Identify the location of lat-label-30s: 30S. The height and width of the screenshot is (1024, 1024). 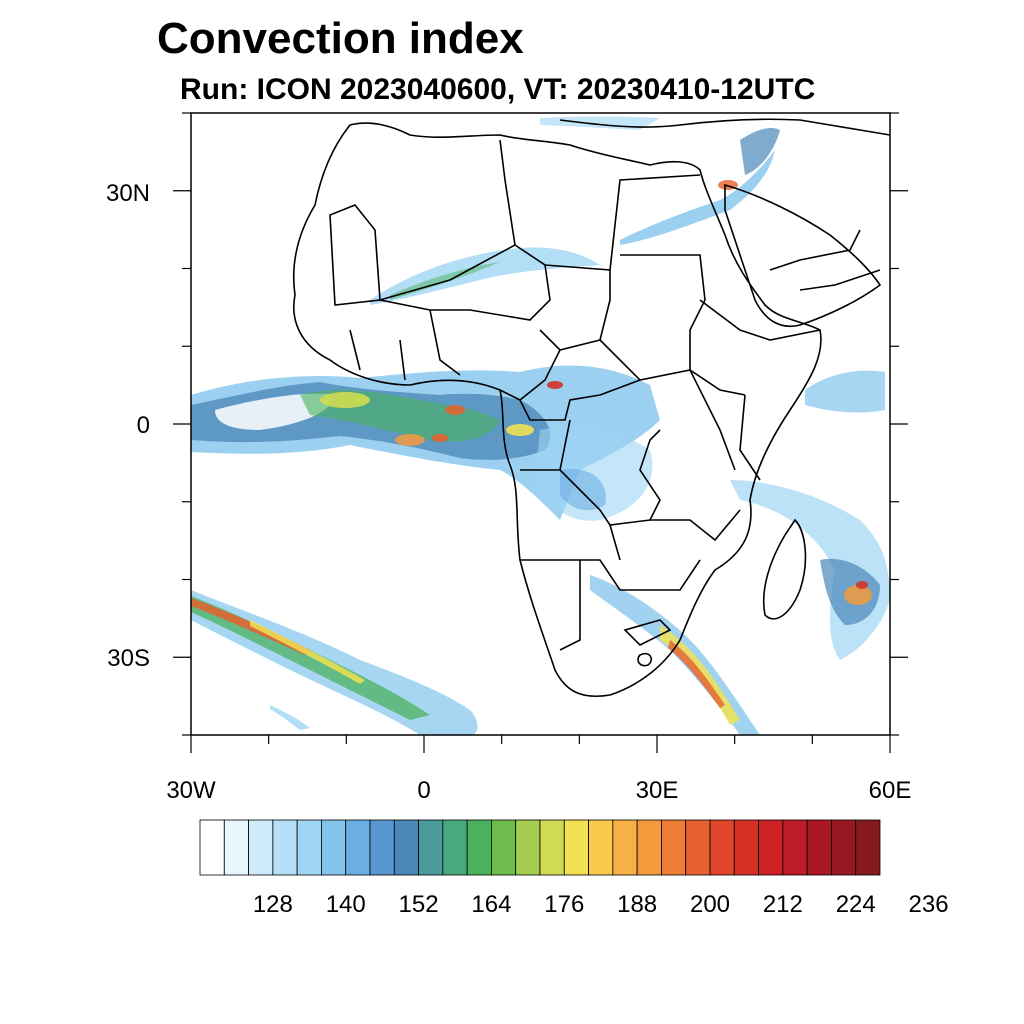
(128, 658).